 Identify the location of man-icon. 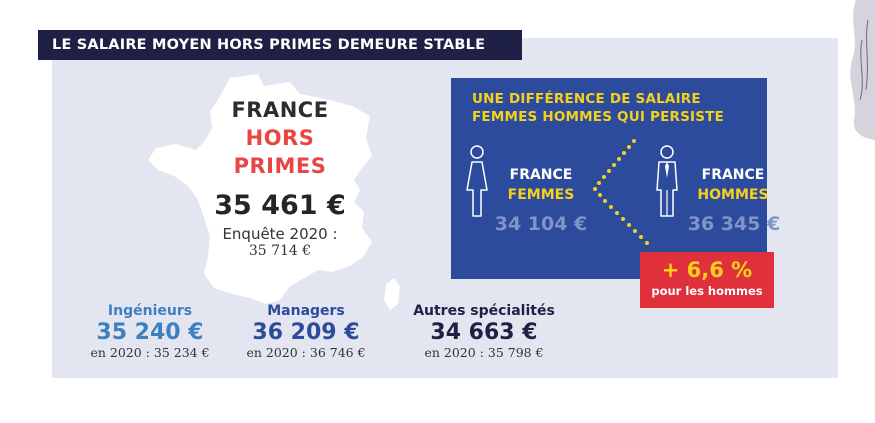
(667, 181).